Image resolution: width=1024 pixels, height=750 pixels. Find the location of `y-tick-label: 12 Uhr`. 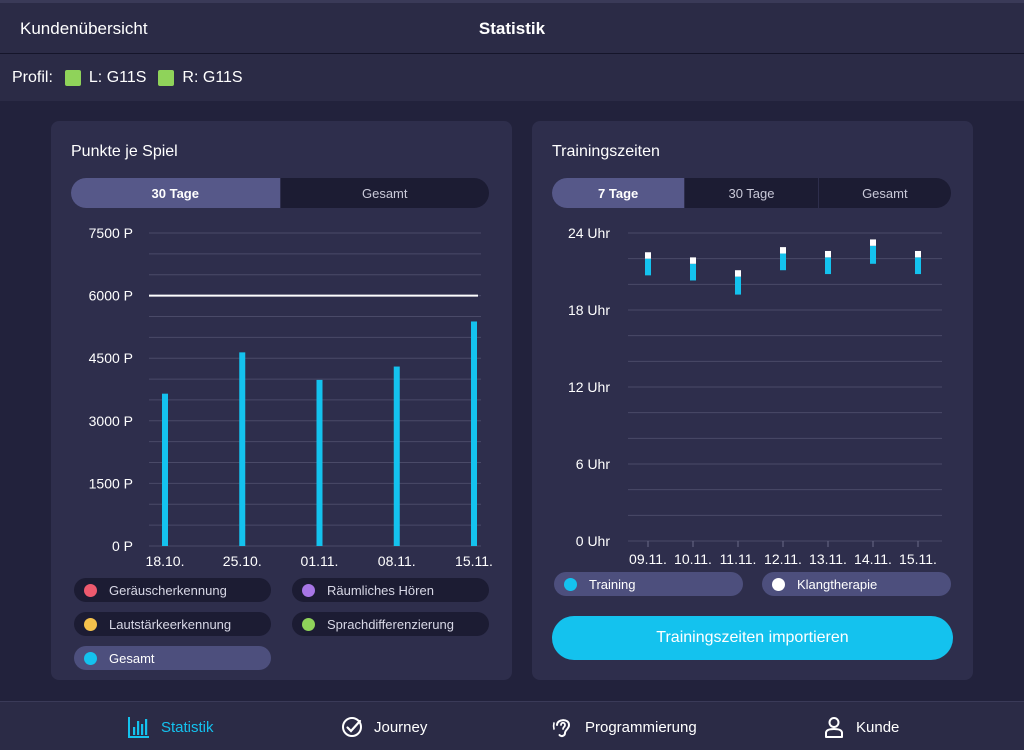

y-tick-label: 12 Uhr is located at coordinates (589, 387).